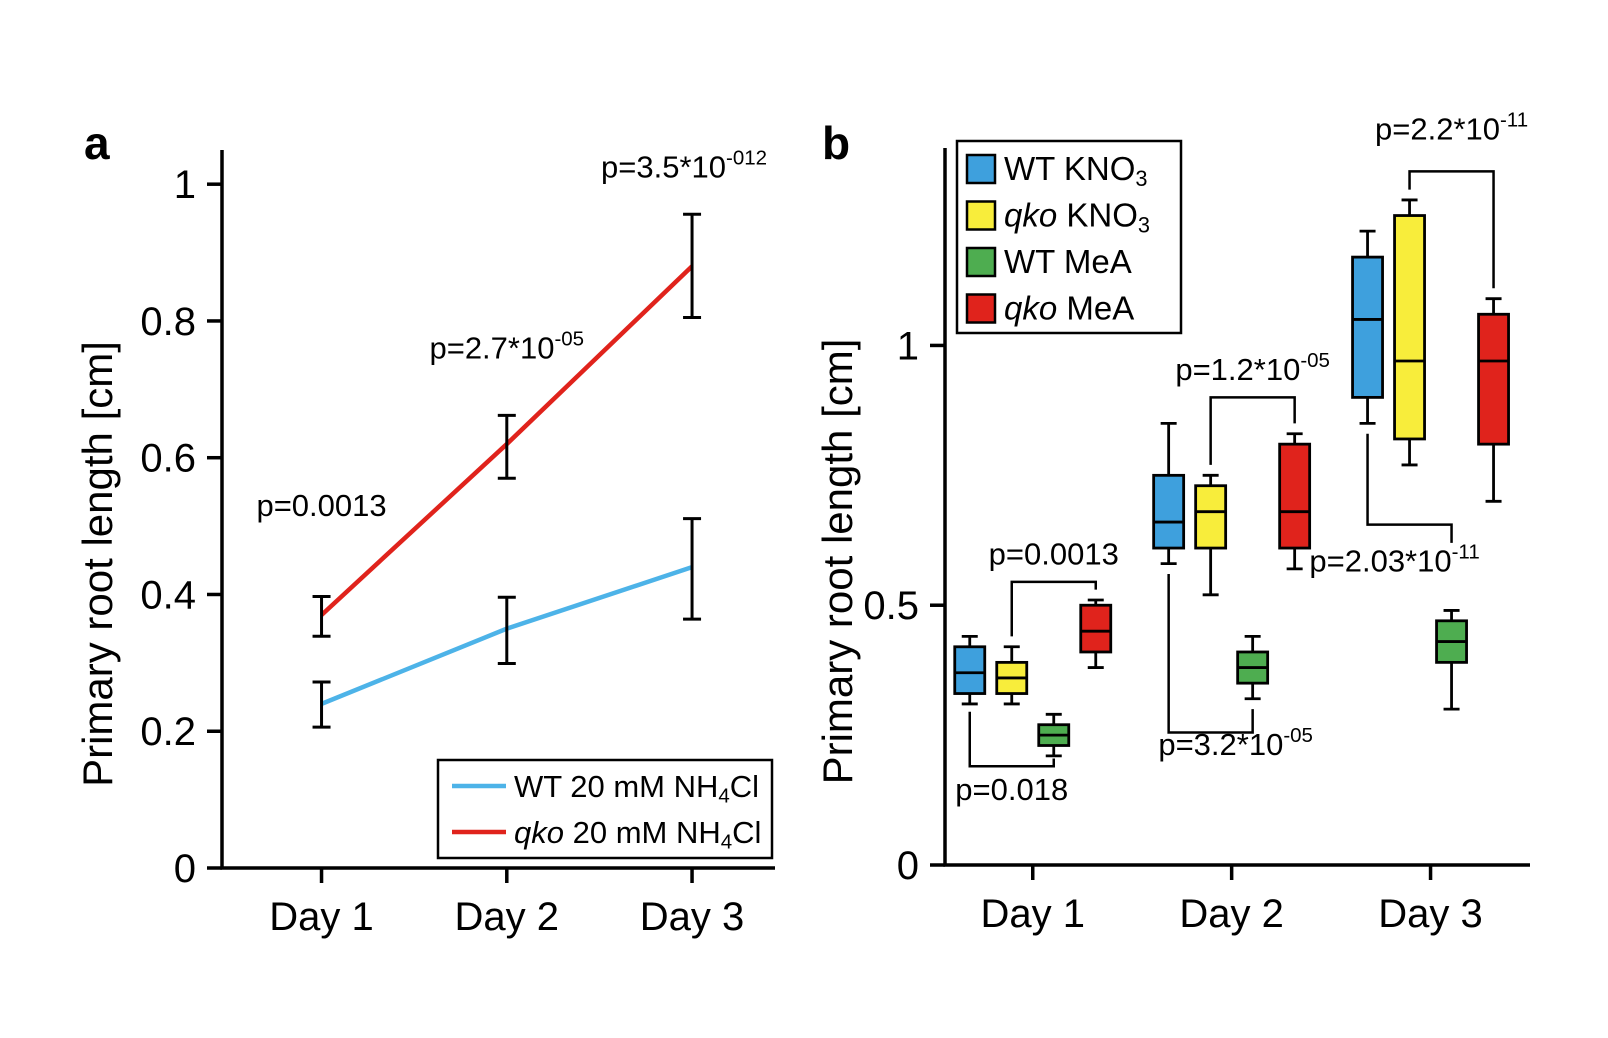 This screenshot has height=1038, width=1608. I want to click on p-value-annotation: p=0.018, so click(1011, 789).